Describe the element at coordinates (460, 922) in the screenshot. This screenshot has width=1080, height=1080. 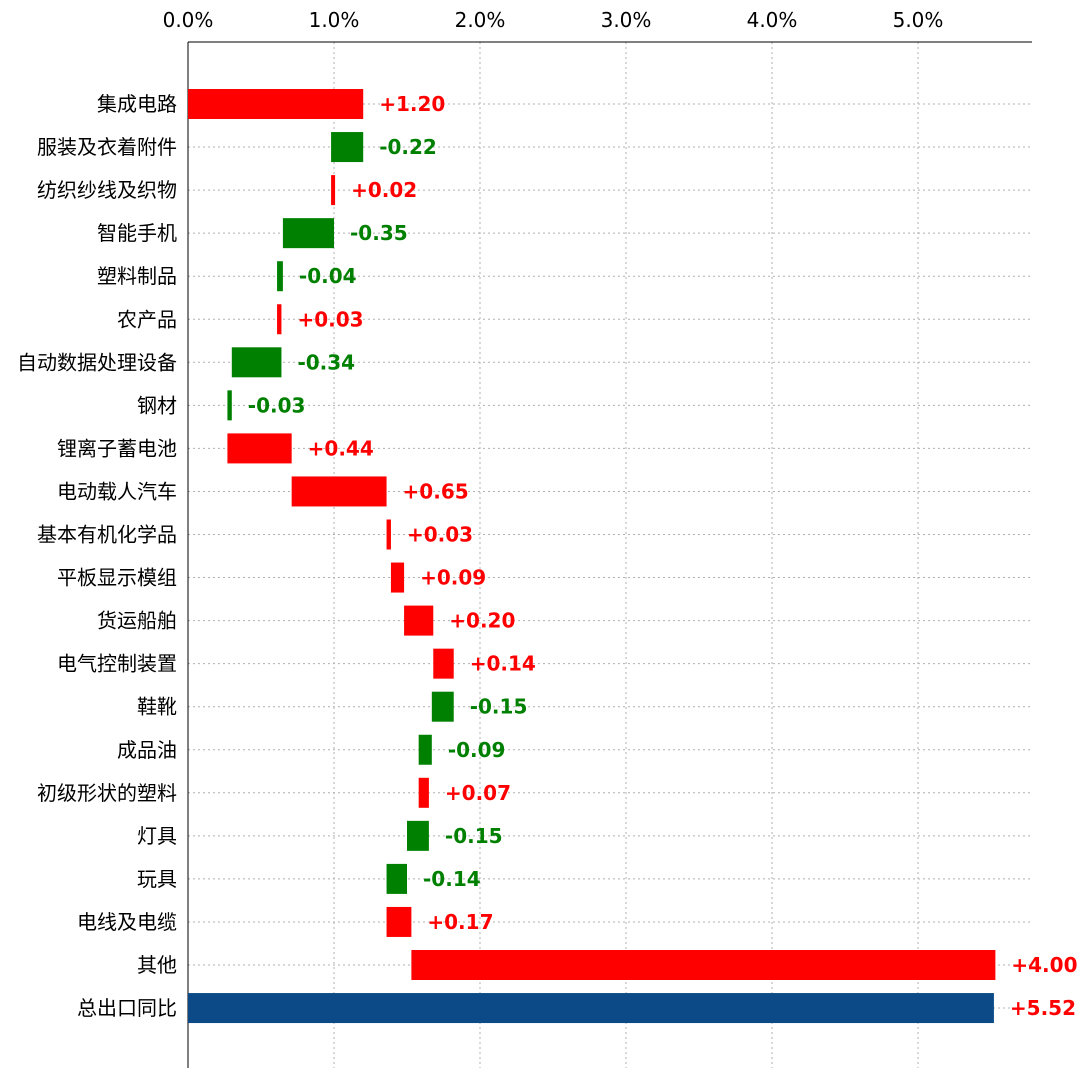
I see `value-label: +0.17` at that location.